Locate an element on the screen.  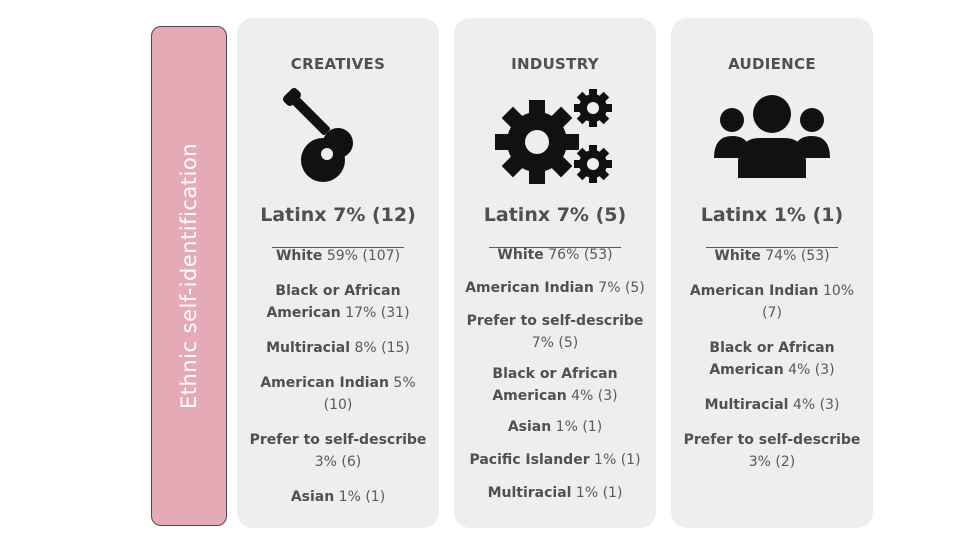
latinx-headline: Latinx 7% (12) is located at coordinates (338, 215).